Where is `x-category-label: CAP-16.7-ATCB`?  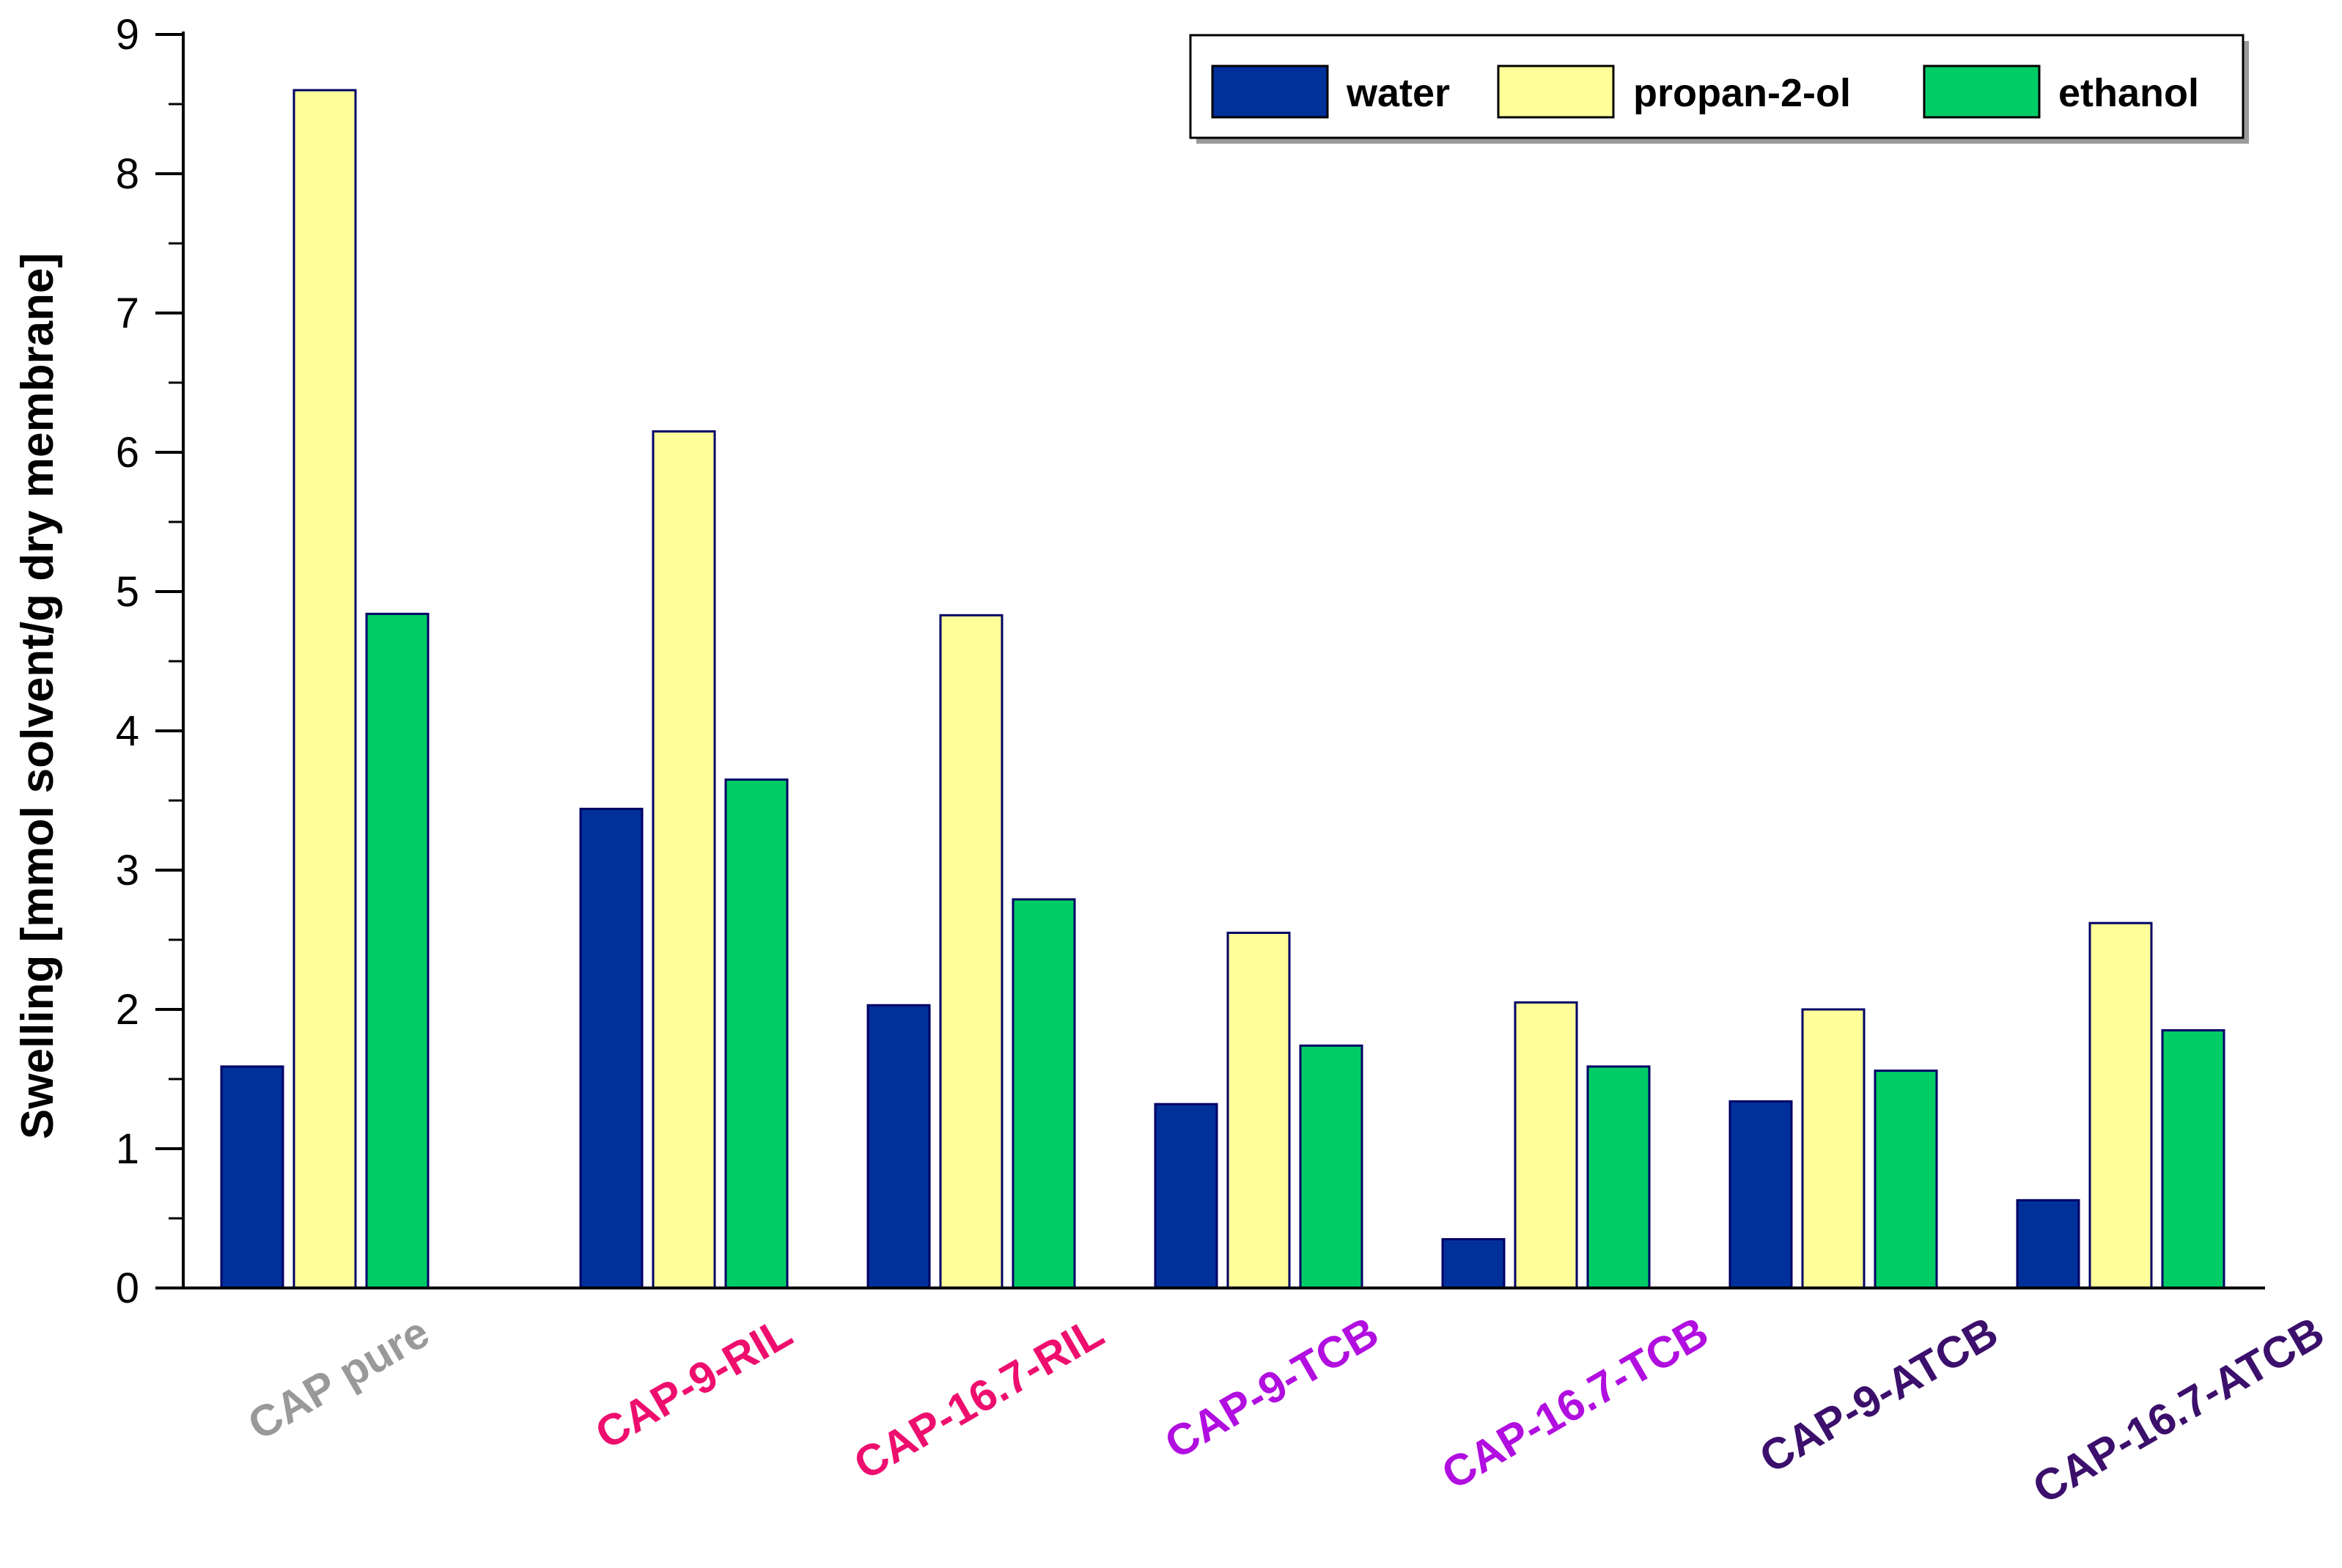
x-category-label: CAP-16.7-ATCB is located at coordinates (2178, 1410).